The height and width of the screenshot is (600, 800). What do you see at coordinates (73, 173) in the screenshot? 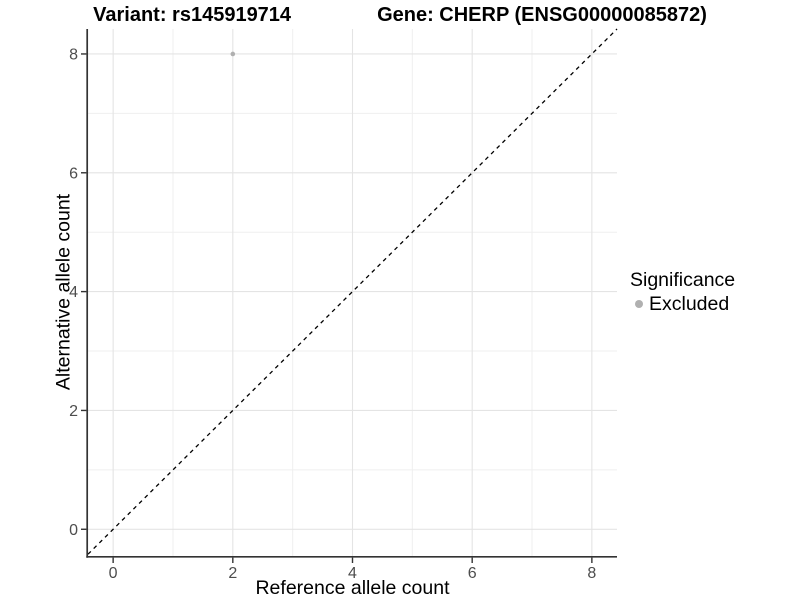
I see `y-tick-label: 6` at bounding box center [73, 173].